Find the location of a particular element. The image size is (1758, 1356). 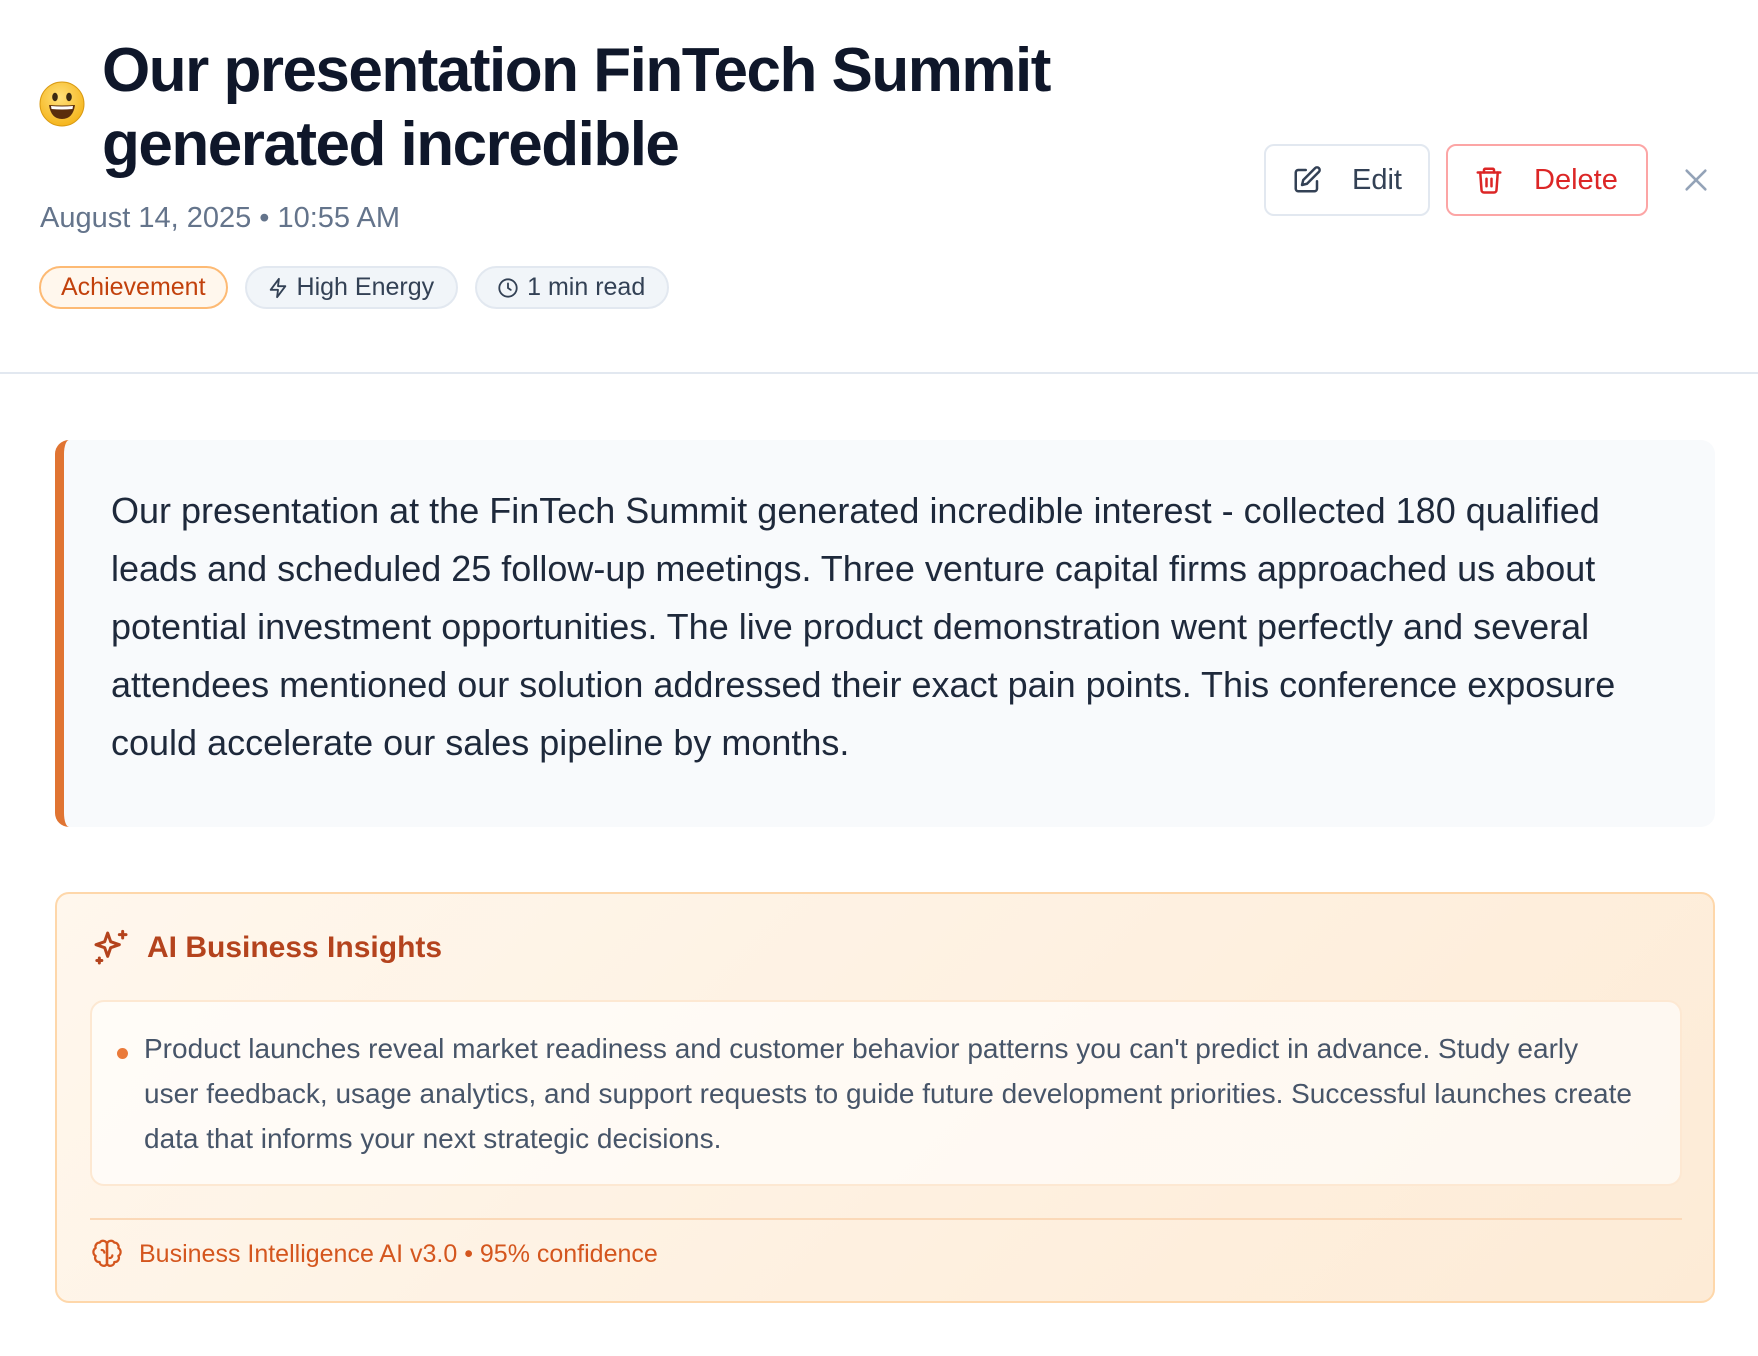

tag-energy: High Energy is located at coordinates (351, 287).